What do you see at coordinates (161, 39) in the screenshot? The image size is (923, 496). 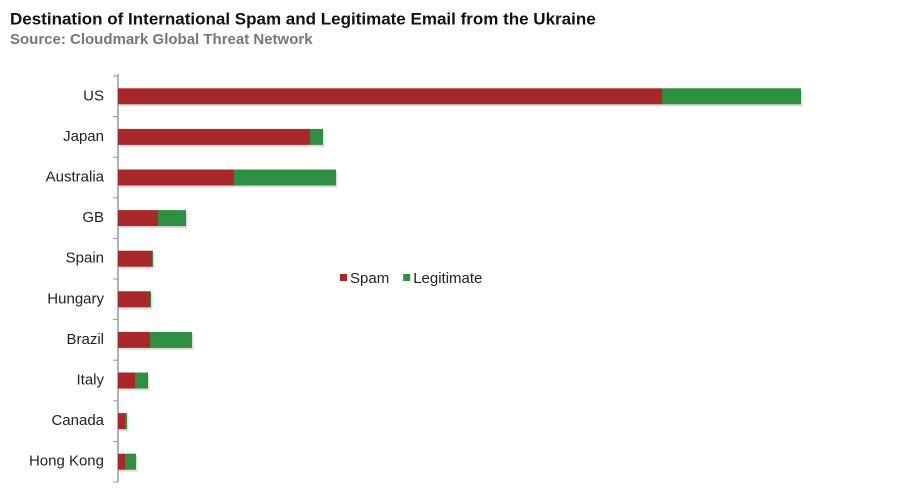 I see `chart-subtitle: Source: Cloudmark Global Threat Network` at bounding box center [161, 39].